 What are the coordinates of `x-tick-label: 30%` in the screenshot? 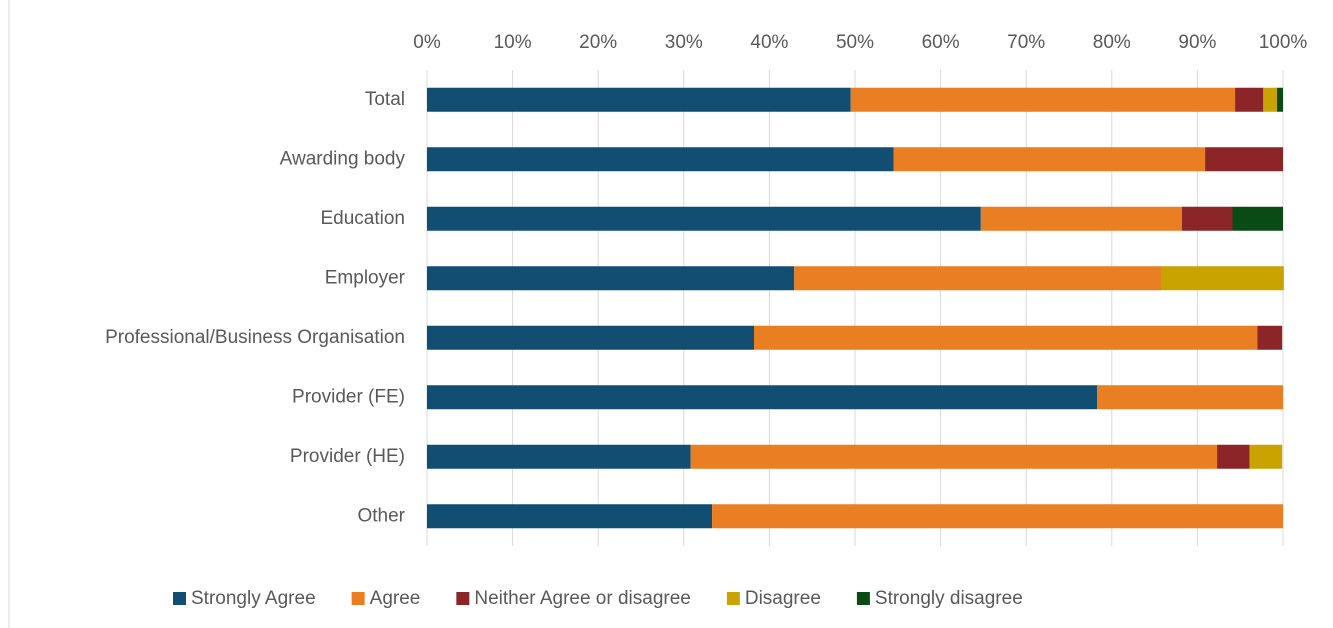 It's located at (684, 42).